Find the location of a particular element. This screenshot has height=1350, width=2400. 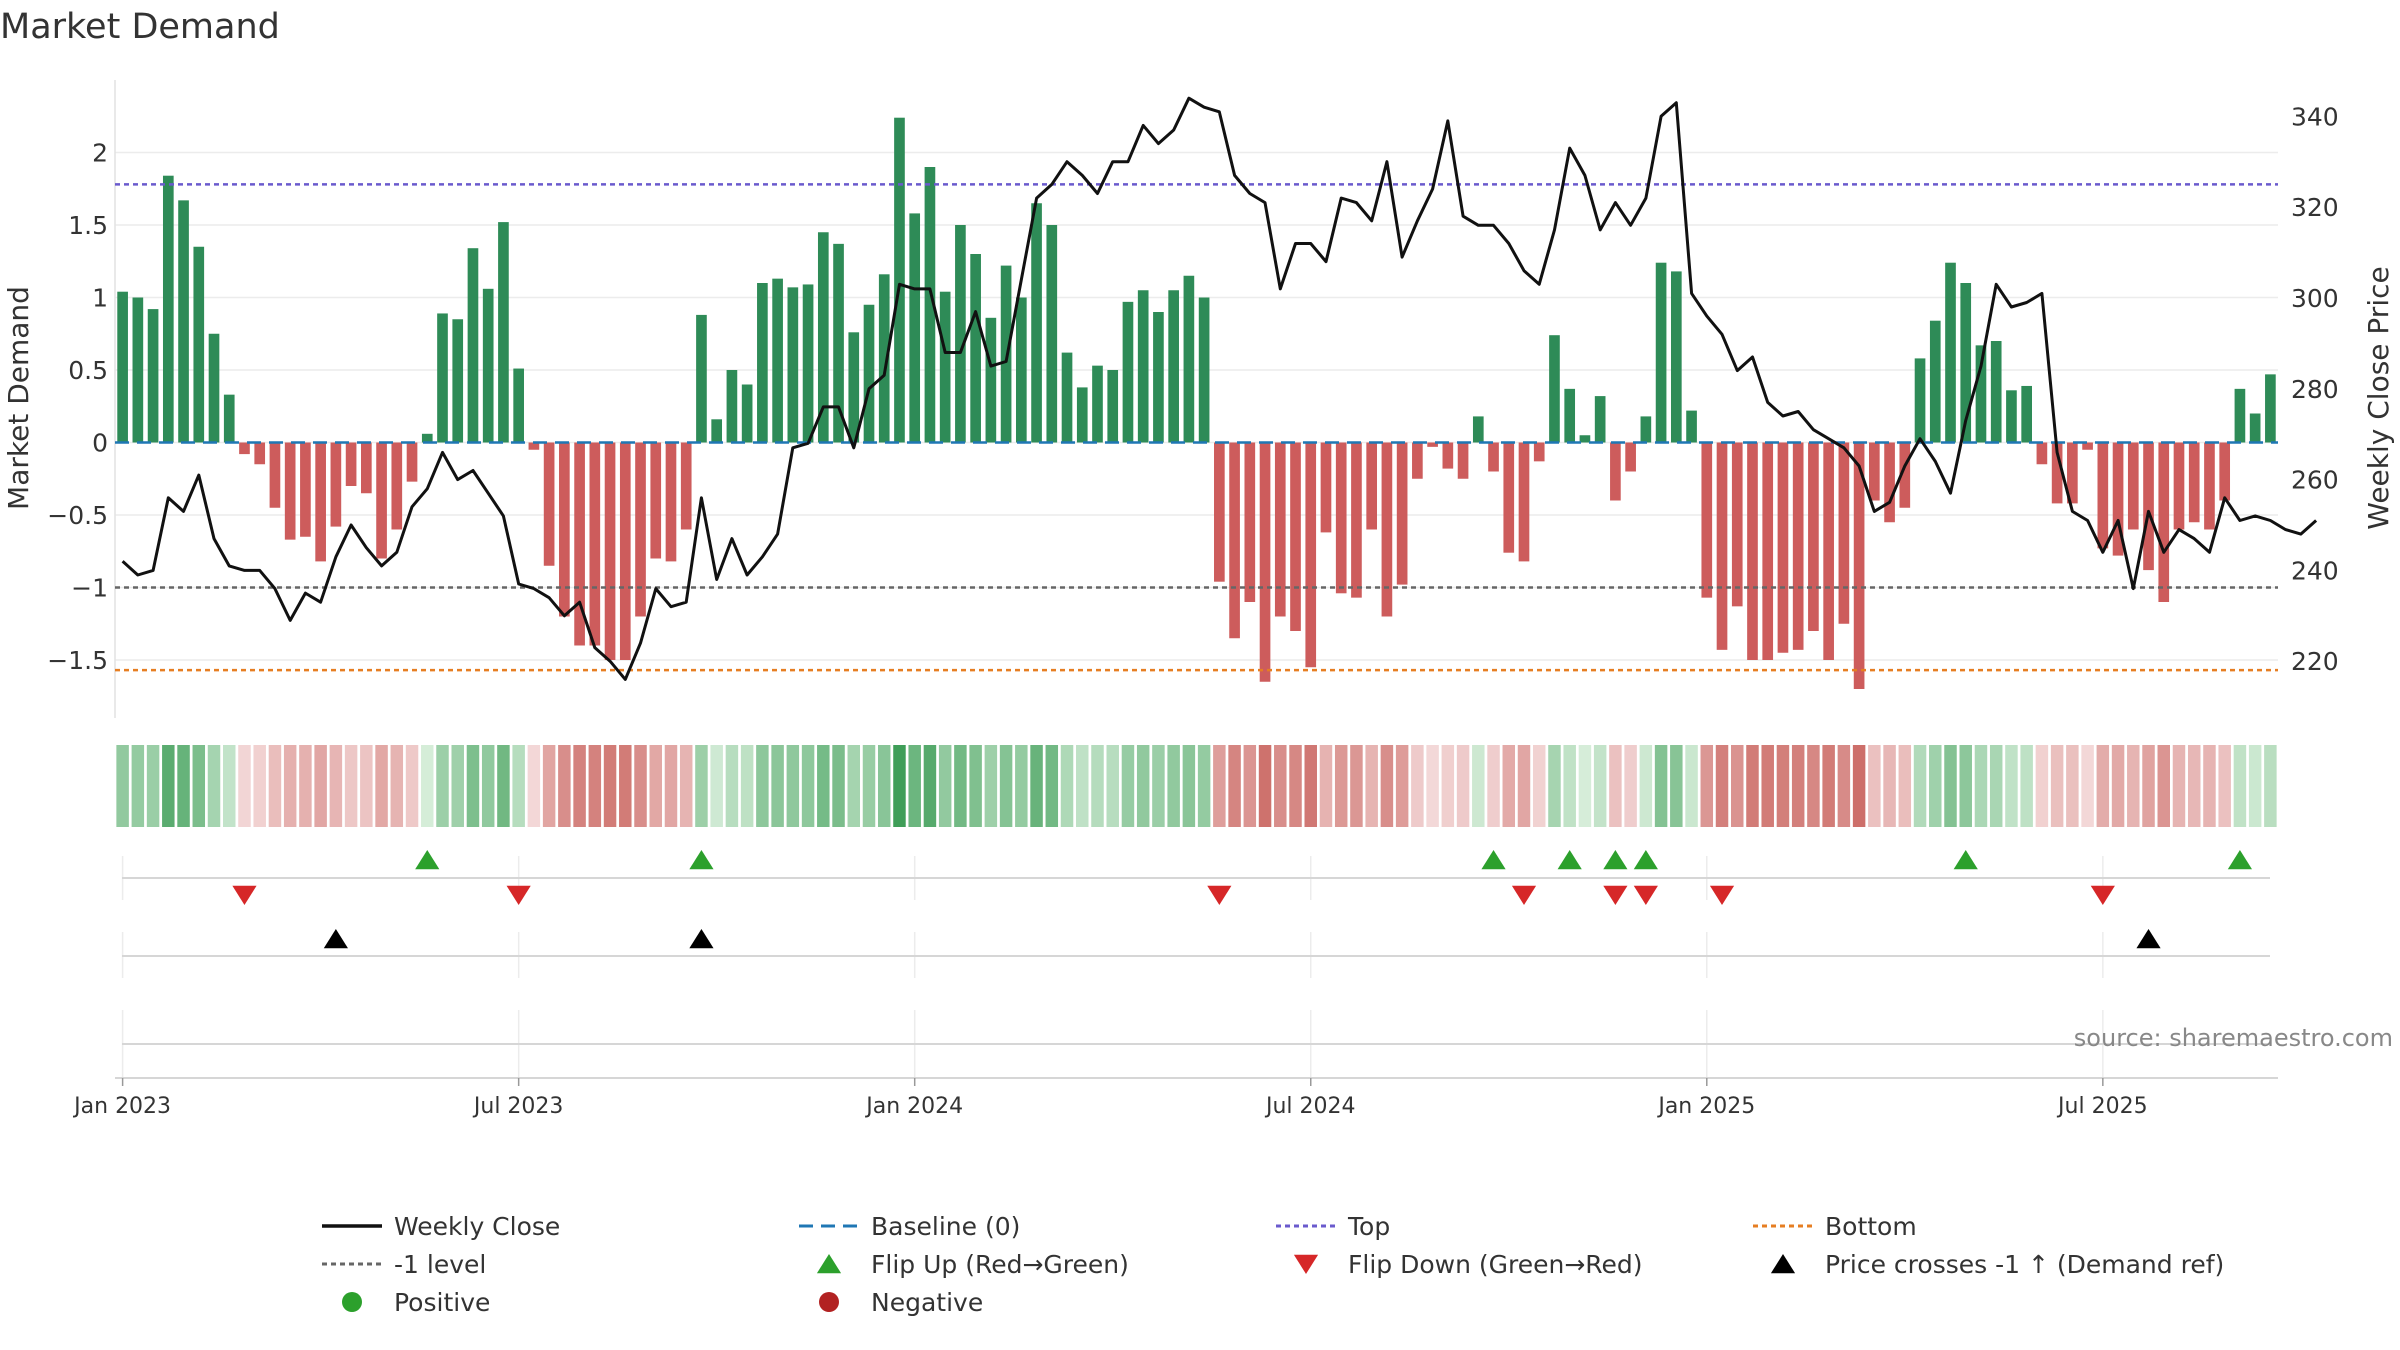

x-tick-label: Jan 2025 is located at coordinates (1705, 1106).